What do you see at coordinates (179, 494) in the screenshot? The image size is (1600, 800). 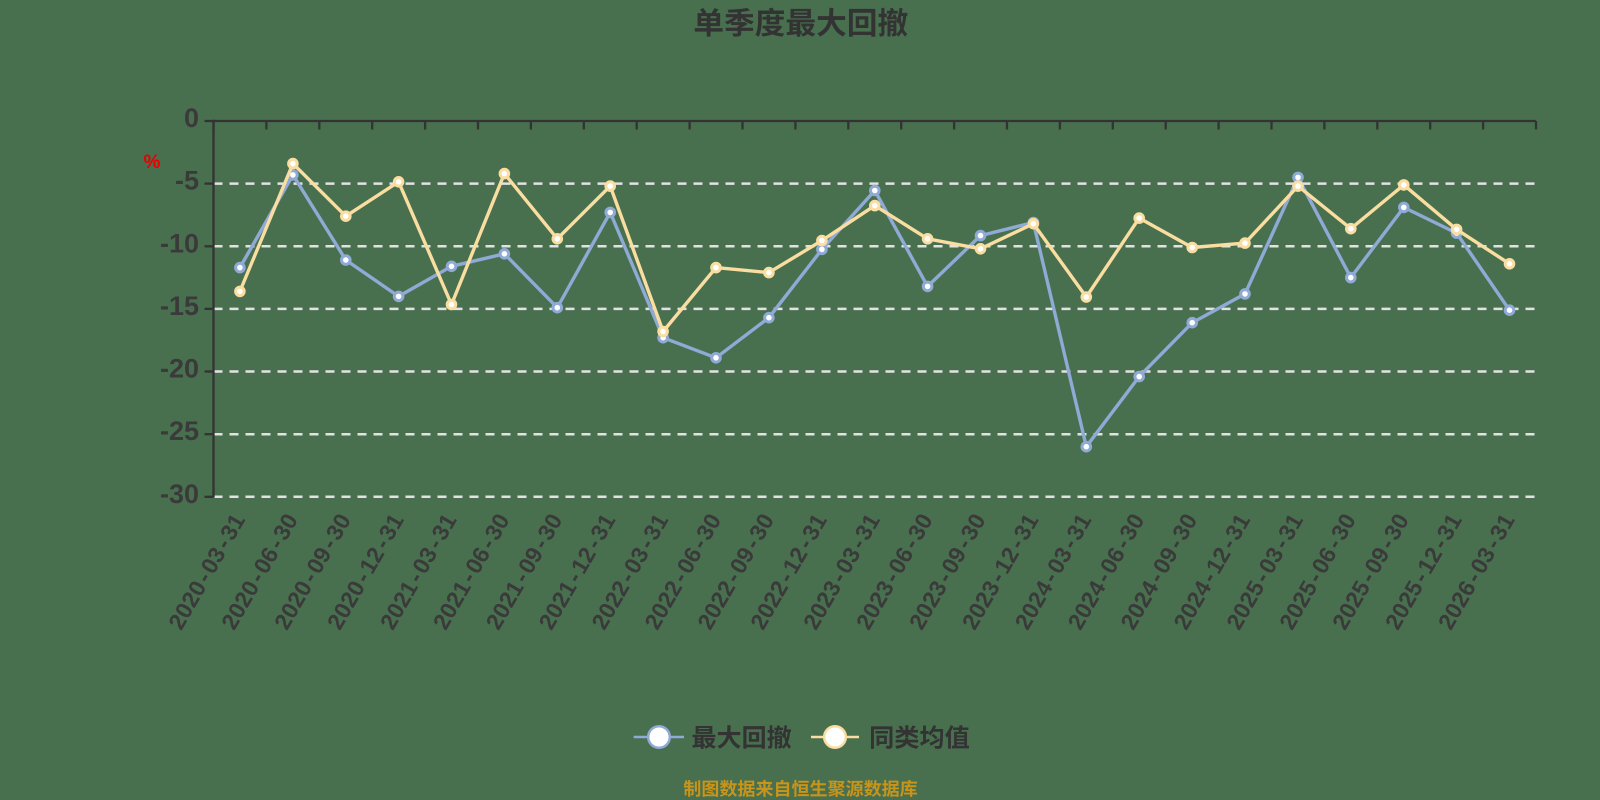 I see `svg-text: -30` at bounding box center [179, 494].